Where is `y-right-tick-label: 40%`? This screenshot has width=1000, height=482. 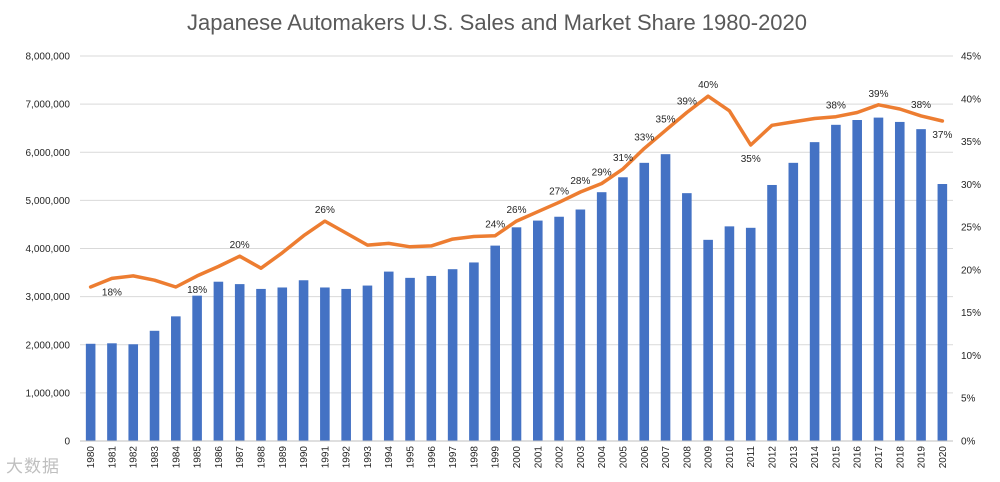
y-right-tick-label: 40% is located at coordinates (971, 99).